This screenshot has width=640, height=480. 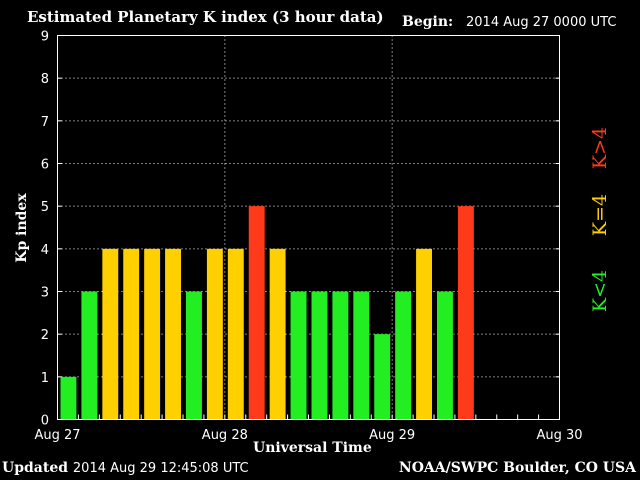 I want to click on x-tick-label: Aug 28, so click(x=225, y=435).